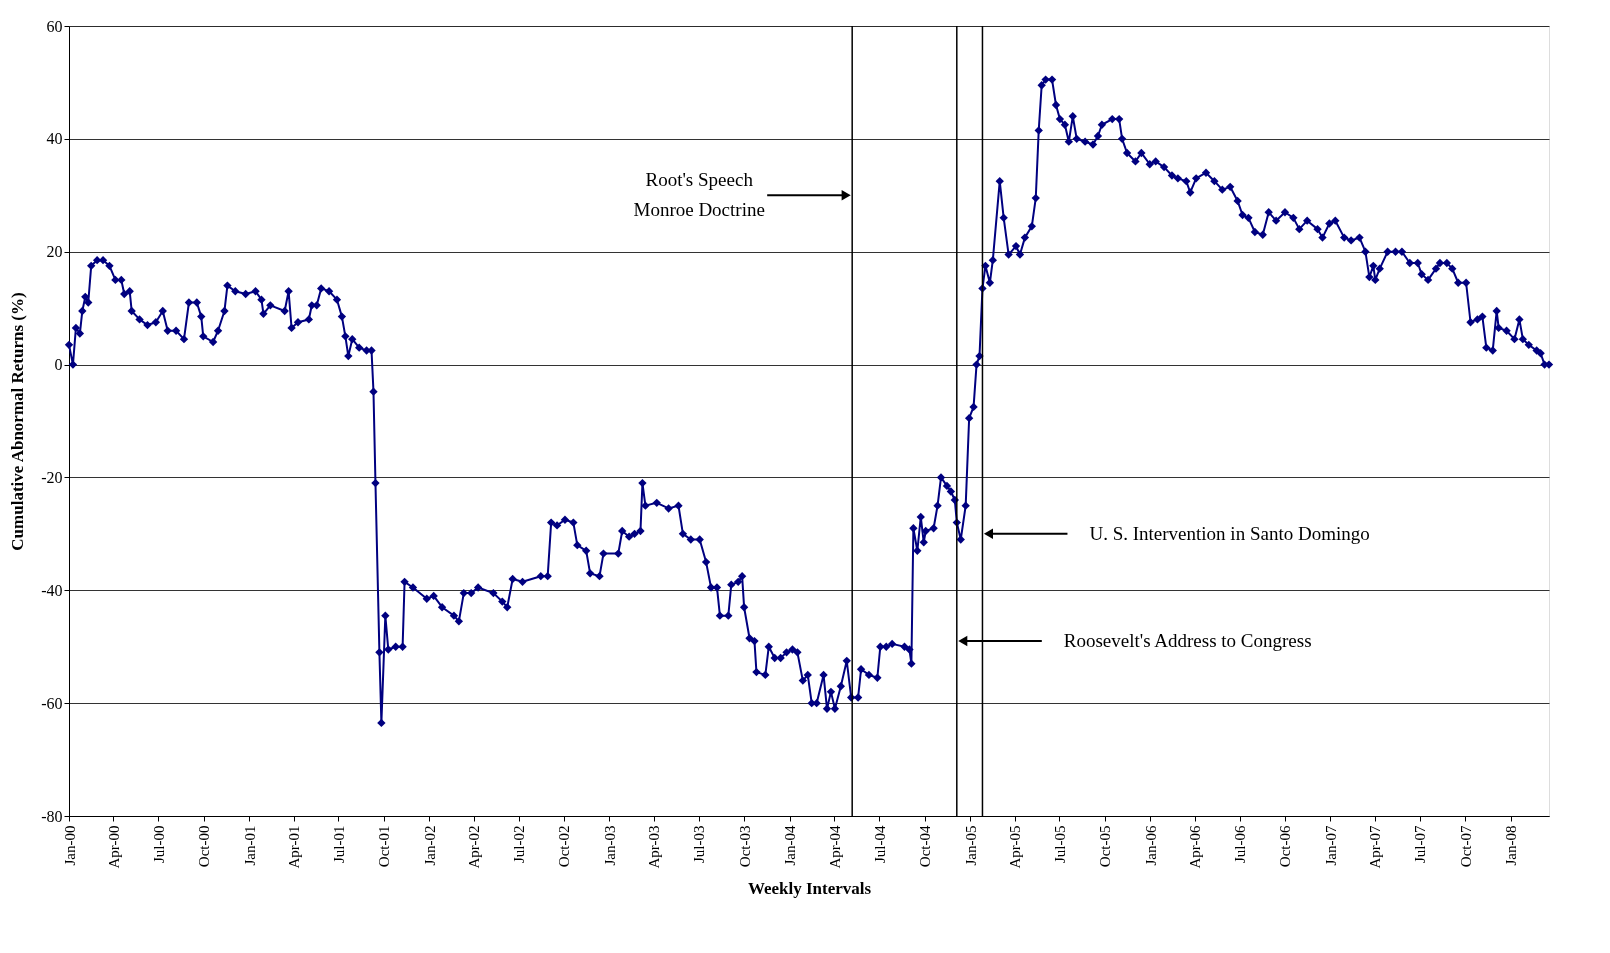  Describe the element at coordinates (158, 844) in the screenshot. I see `x-tick-label: Jul-00` at that location.